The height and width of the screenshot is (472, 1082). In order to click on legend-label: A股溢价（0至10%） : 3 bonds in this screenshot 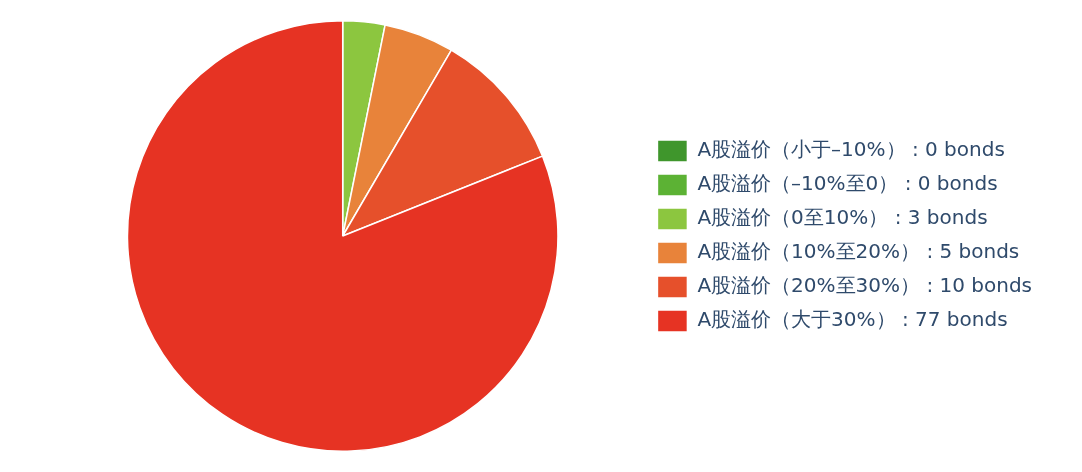, I will do `click(842, 217)`.